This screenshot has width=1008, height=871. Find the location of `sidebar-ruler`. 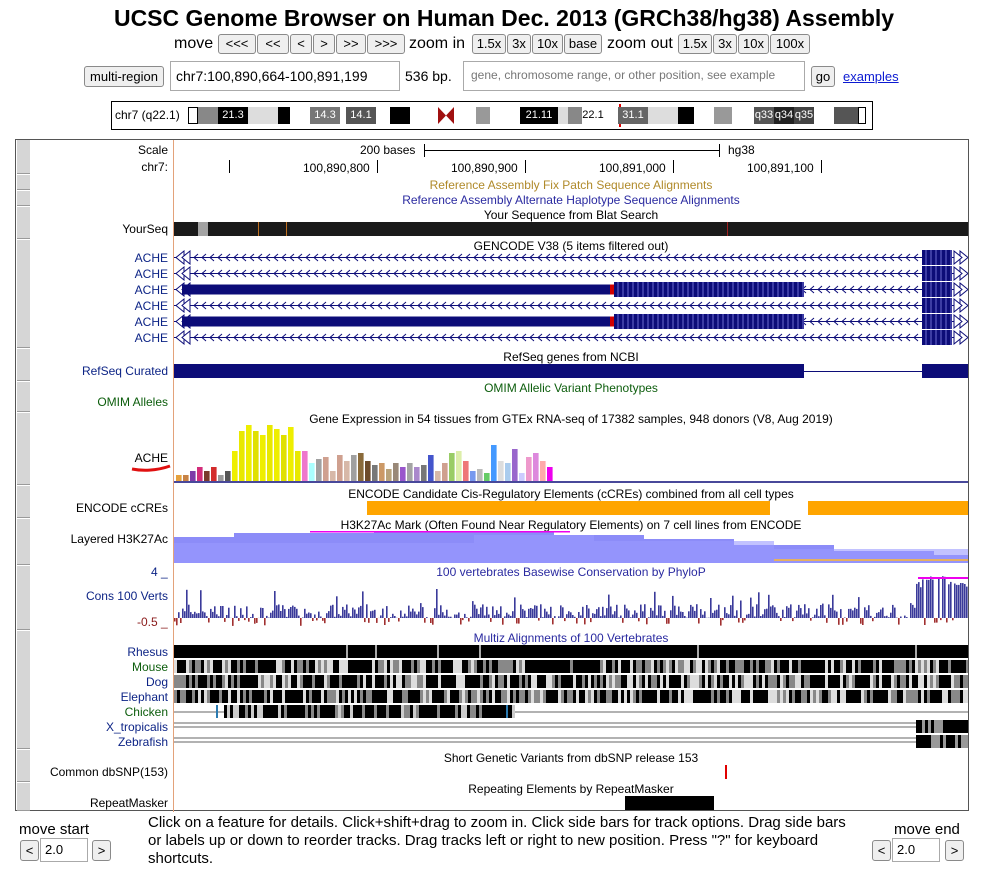

sidebar-ruler is located at coordinates (23, 157).